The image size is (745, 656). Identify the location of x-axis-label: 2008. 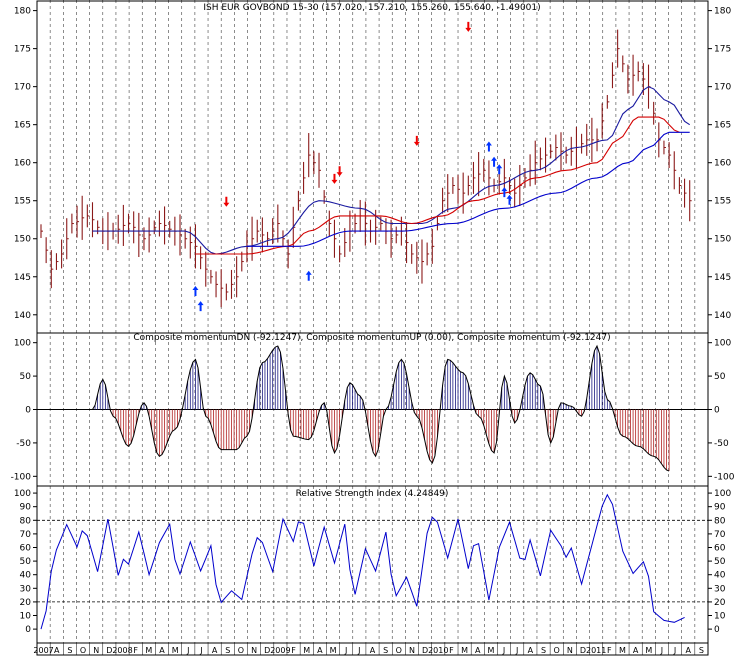
(122, 650).